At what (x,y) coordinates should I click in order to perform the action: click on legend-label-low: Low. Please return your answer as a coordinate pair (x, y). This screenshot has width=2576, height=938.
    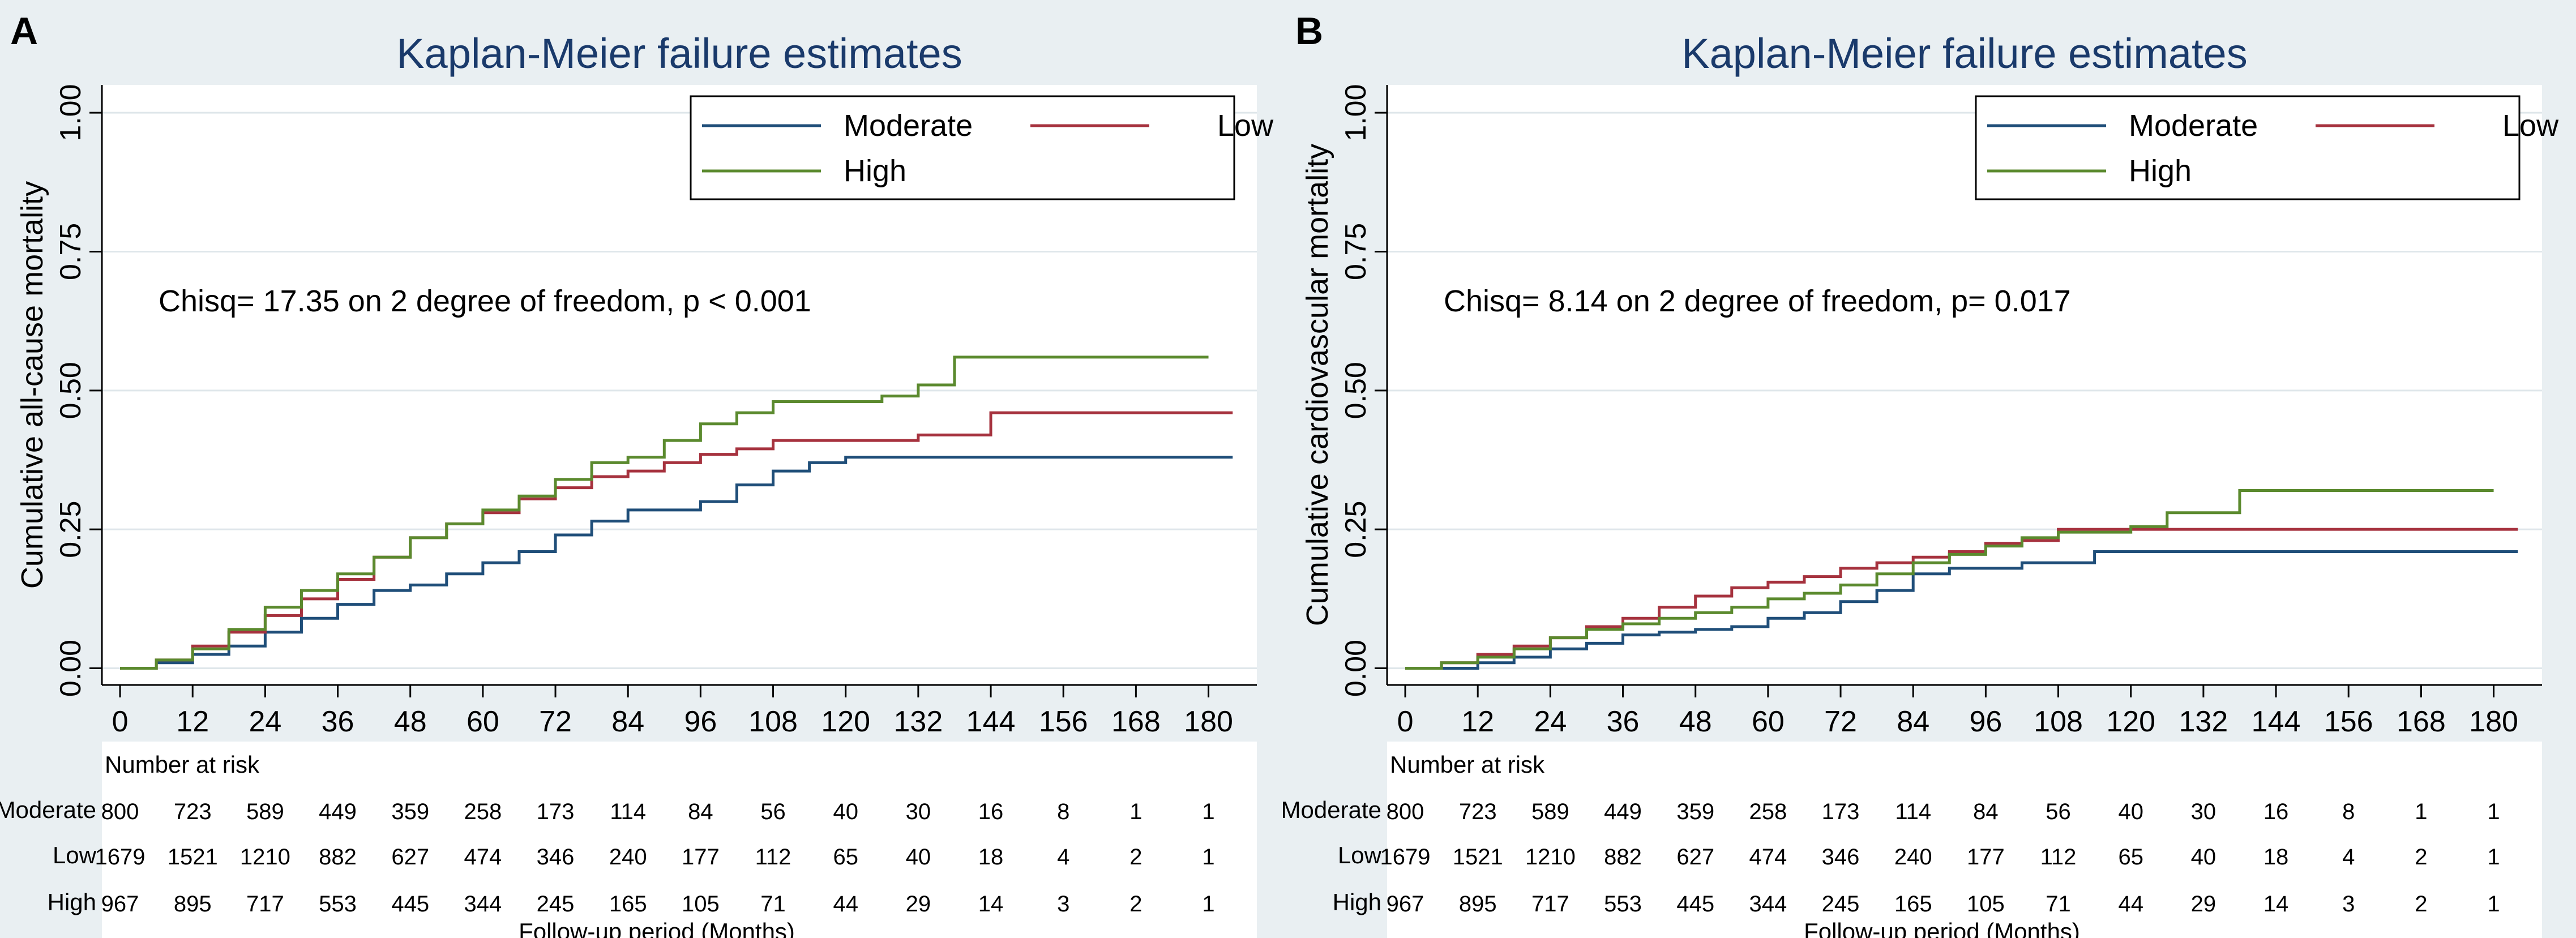
    Looking at the image, I should click on (2530, 126).